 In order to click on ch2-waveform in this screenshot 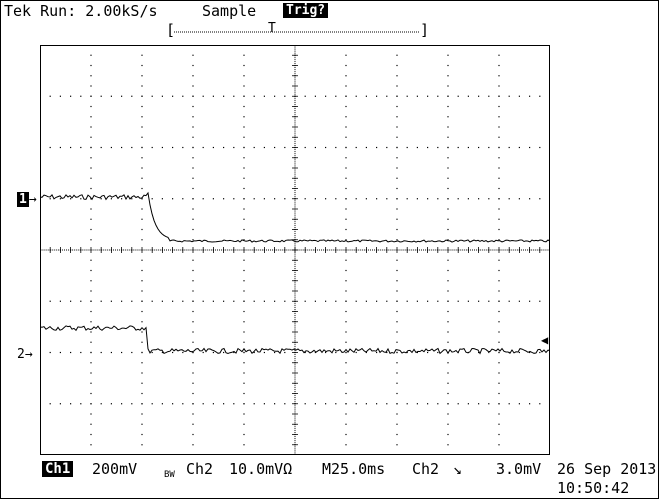, I will do `click(295, 340)`.